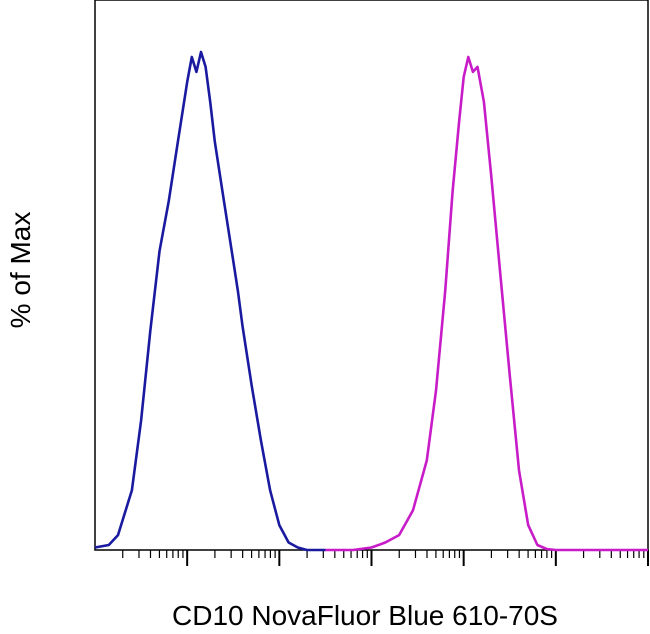 The image size is (650, 634). Describe the element at coordinates (20, 270) in the screenshot. I see `y-axis-label: % of Max` at that location.